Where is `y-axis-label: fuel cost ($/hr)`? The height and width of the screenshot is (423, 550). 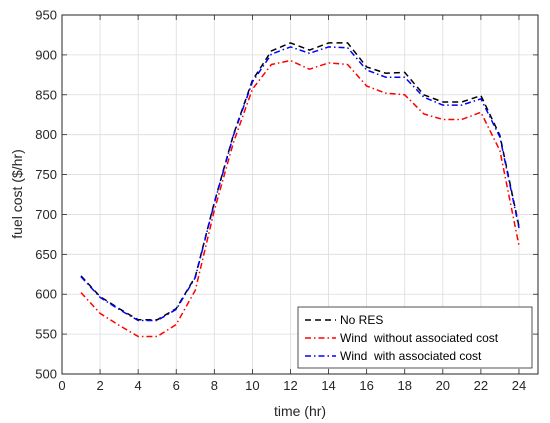
y-axis-label: fuel cost ($/hr) is located at coordinates (17, 193).